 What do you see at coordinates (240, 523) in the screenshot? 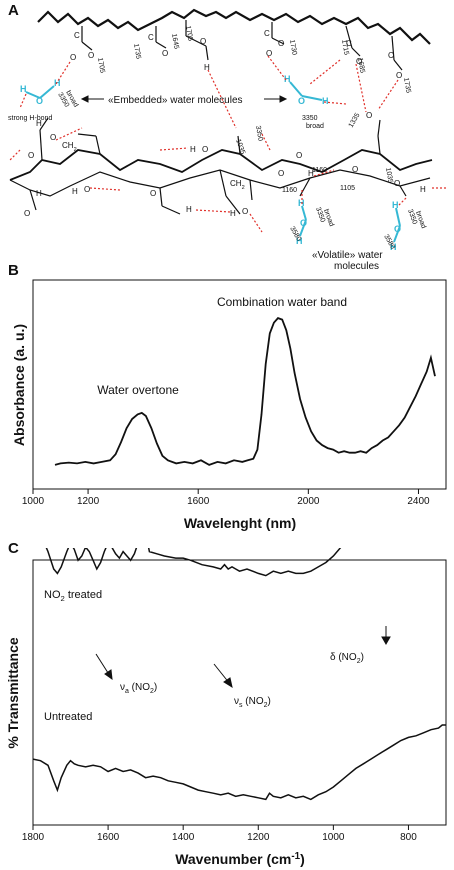
I see `chart-b-xlabel: Wavelenght (nm)` at bounding box center [240, 523].